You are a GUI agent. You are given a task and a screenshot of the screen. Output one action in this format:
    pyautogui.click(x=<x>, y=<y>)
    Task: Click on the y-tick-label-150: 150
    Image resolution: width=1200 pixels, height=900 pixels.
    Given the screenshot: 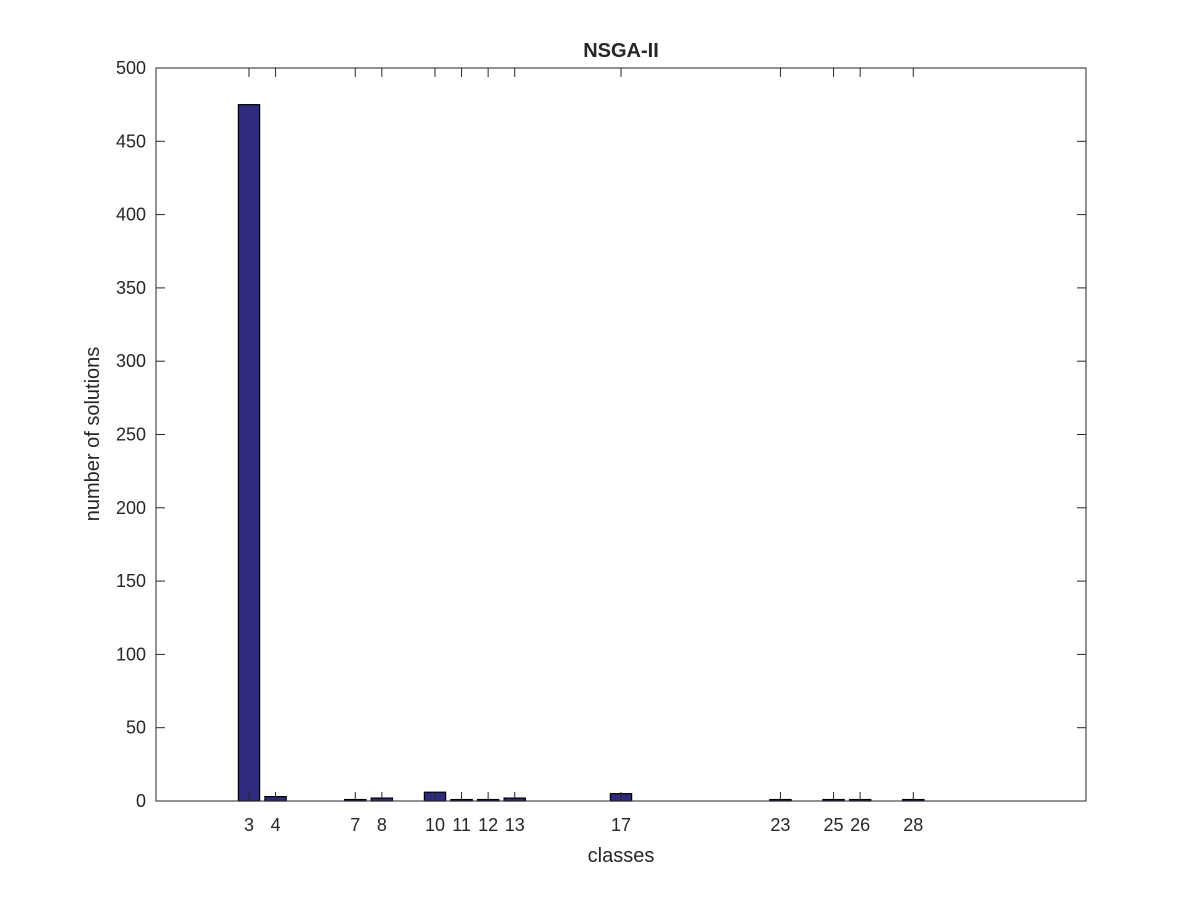 What is the action you would take?
    pyautogui.click(x=131, y=581)
    